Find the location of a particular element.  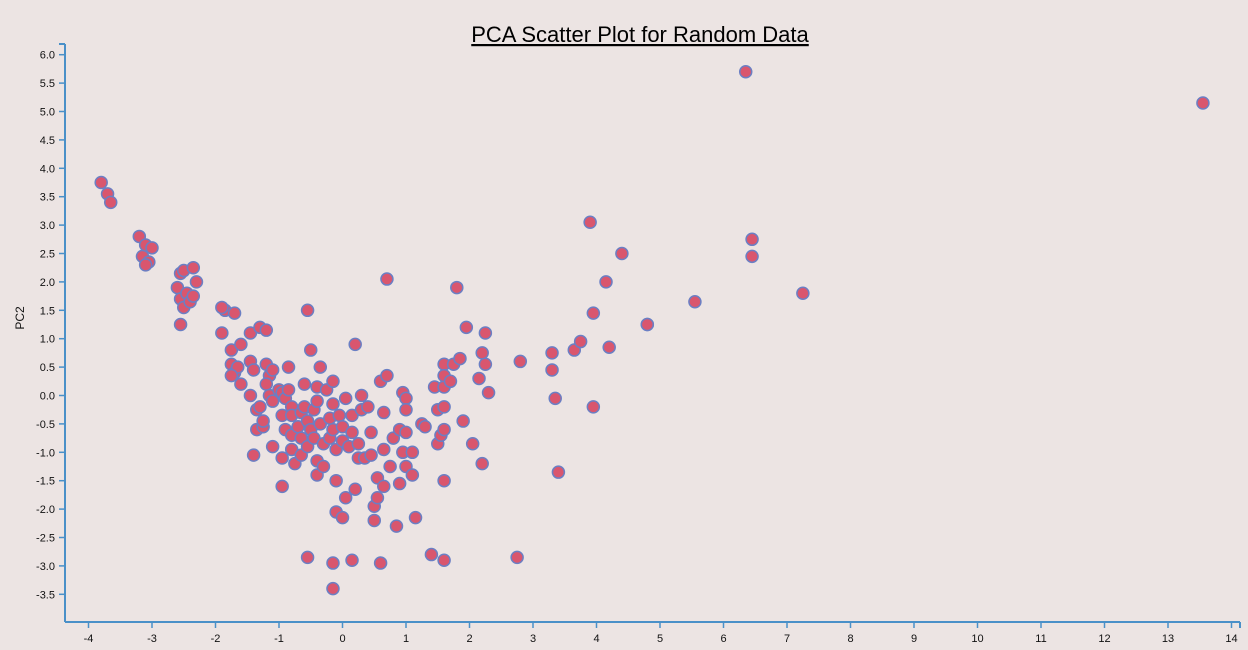

x-tick-label: 0 is located at coordinates (342, 639).